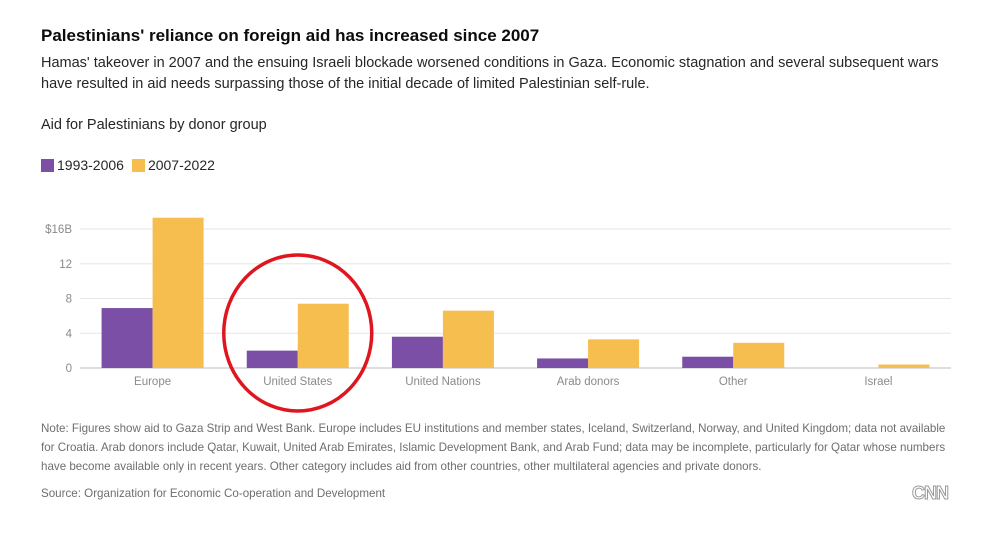 The height and width of the screenshot is (535, 995). Describe the element at coordinates (614, 353) in the screenshot. I see `bar-2007-2022-arab-donors` at that location.